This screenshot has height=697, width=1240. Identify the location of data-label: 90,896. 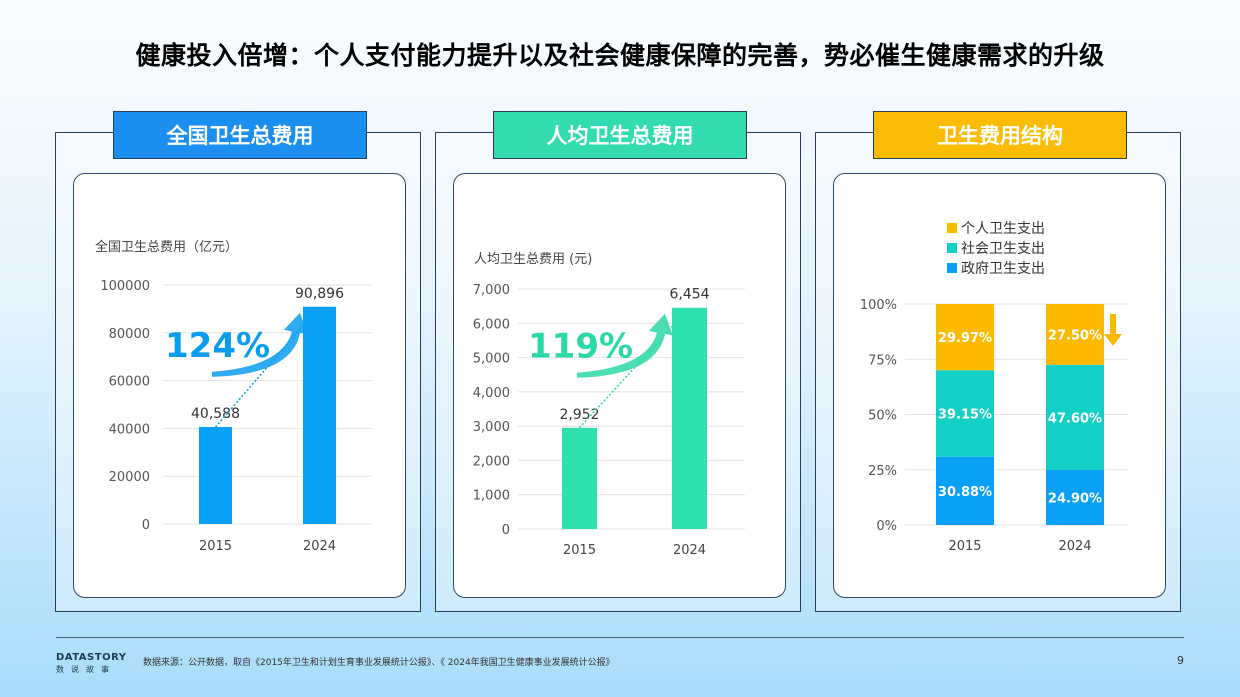
(319, 294).